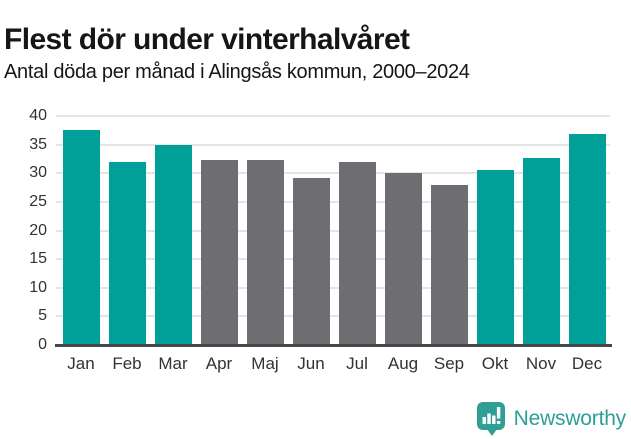 The image size is (631, 439). Describe the element at coordinates (24, 230) in the screenshot. I see `y-axis: 0 5 10 15 20 25 30 35 40` at that location.